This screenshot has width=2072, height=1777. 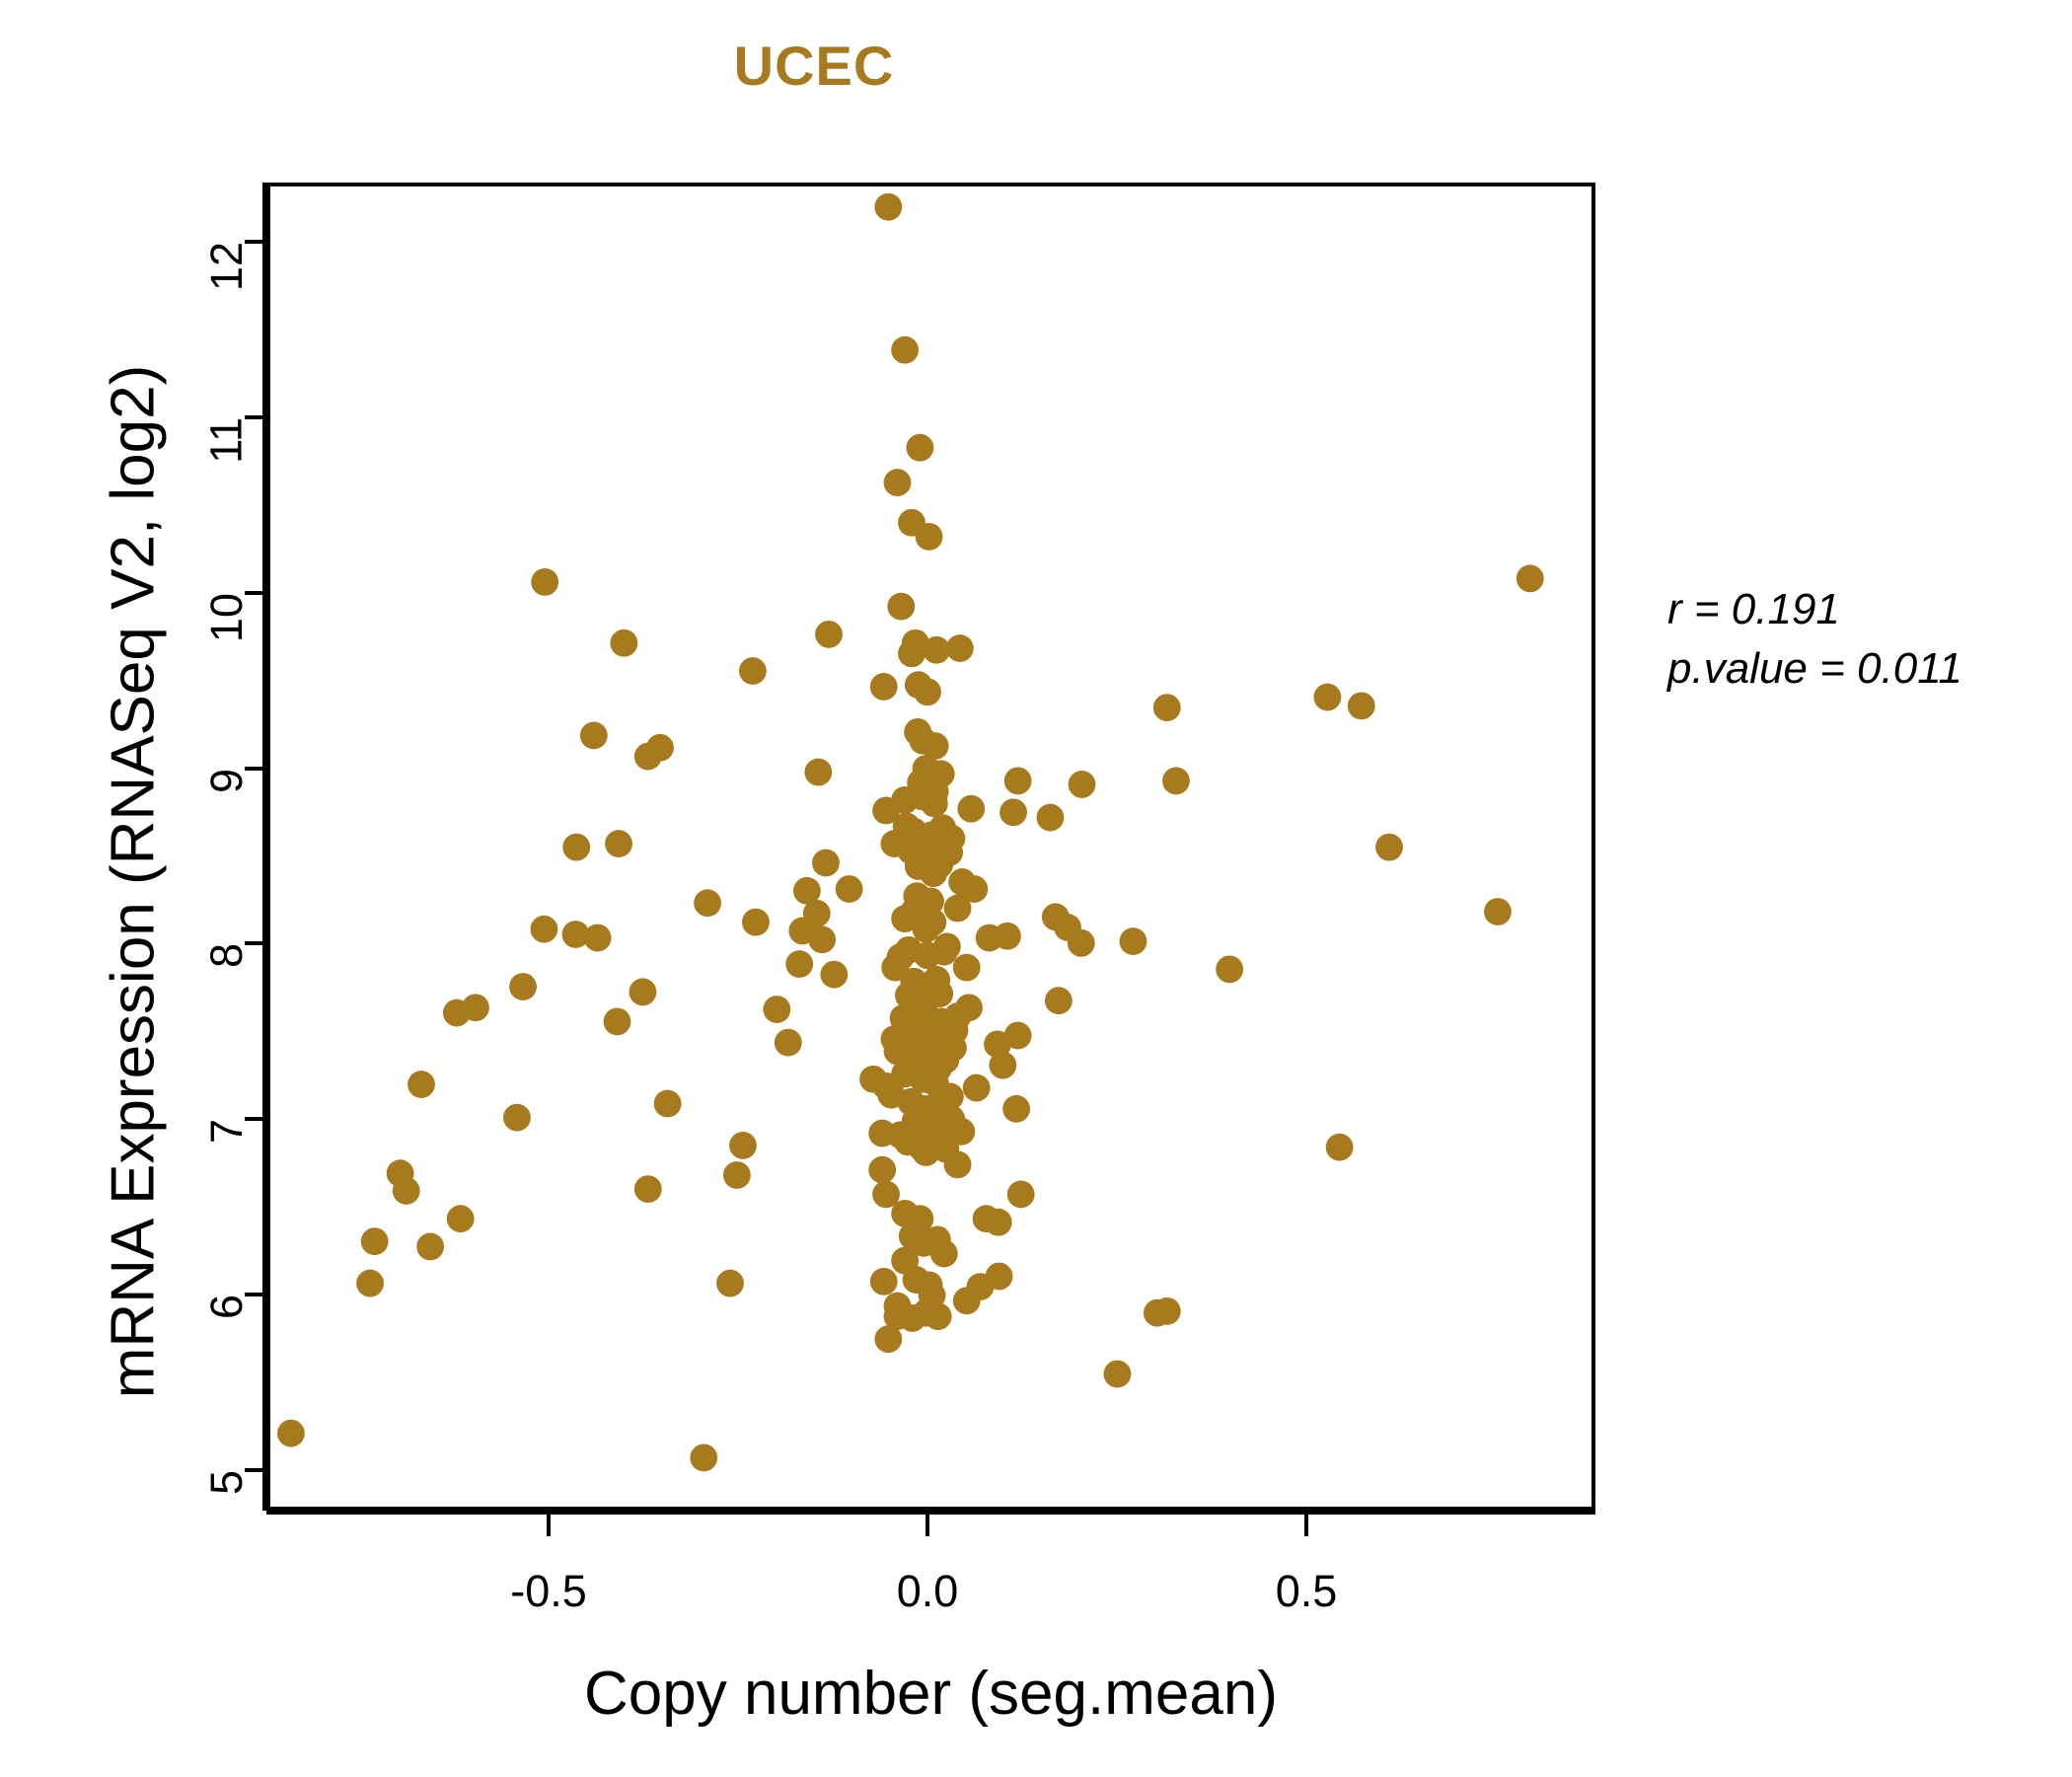 What do you see at coordinates (227, 440) in the screenshot?
I see `y-tick-label: 11` at bounding box center [227, 440].